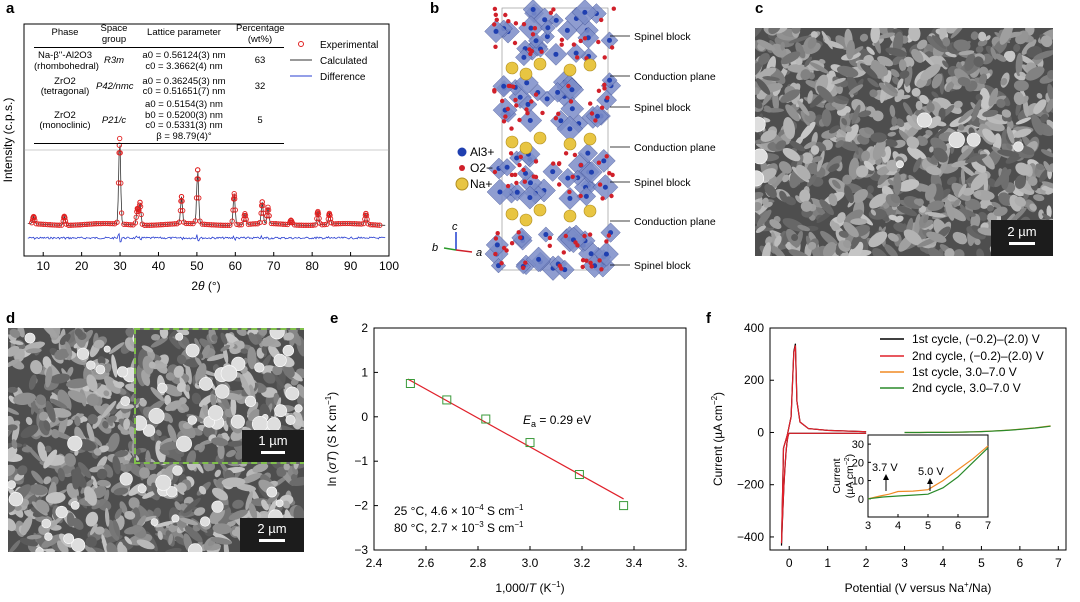  I want to click on conductivity-25C: 25 °C, 4.6 × 10−4 S cm−1, so click(459, 510).